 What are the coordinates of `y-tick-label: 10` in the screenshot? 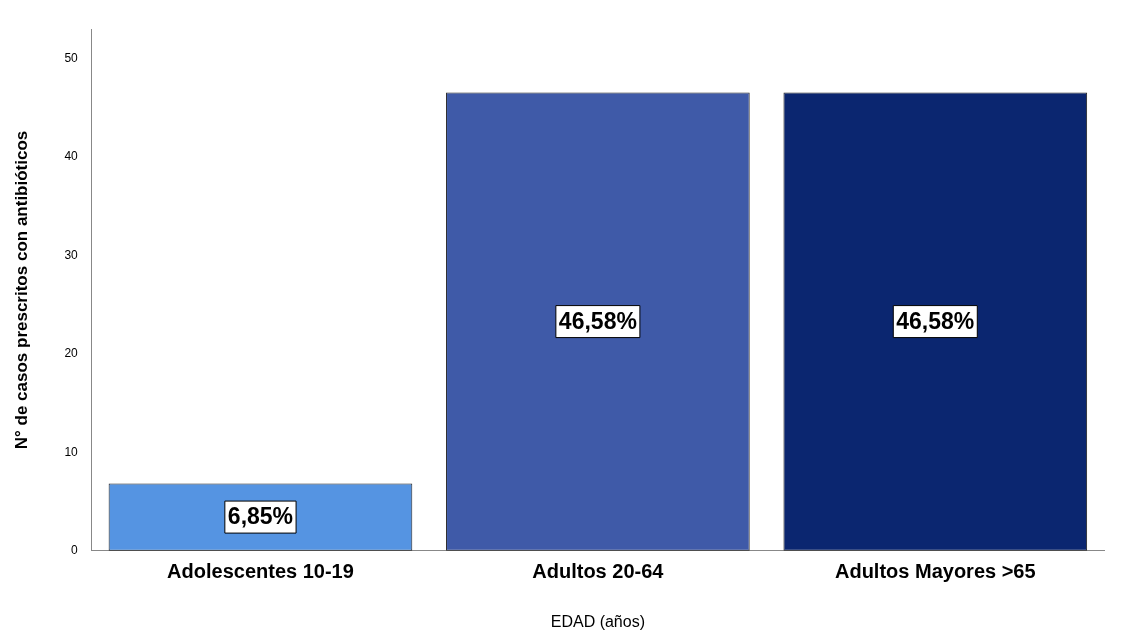 It's located at (71, 451).